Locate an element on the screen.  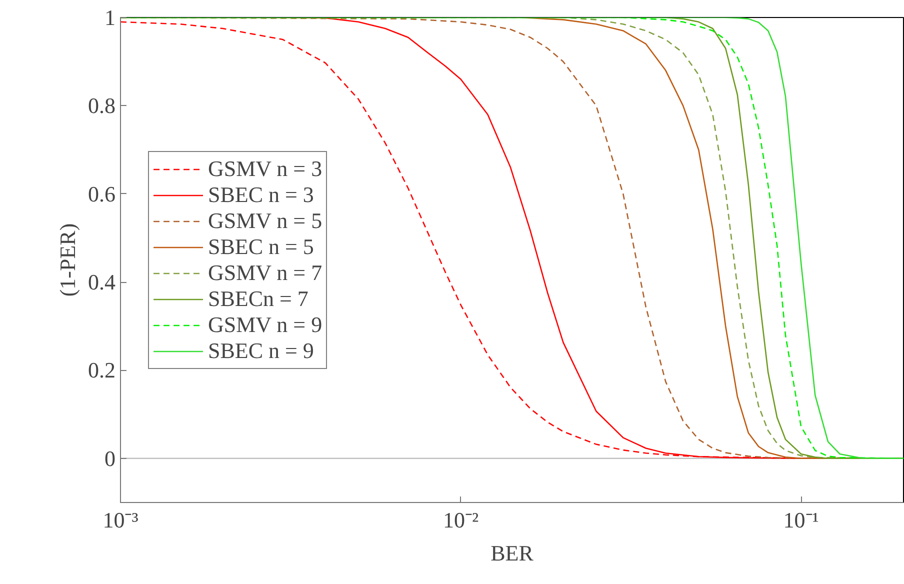
x-axis-title: BER is located at coordinates (512, 553).